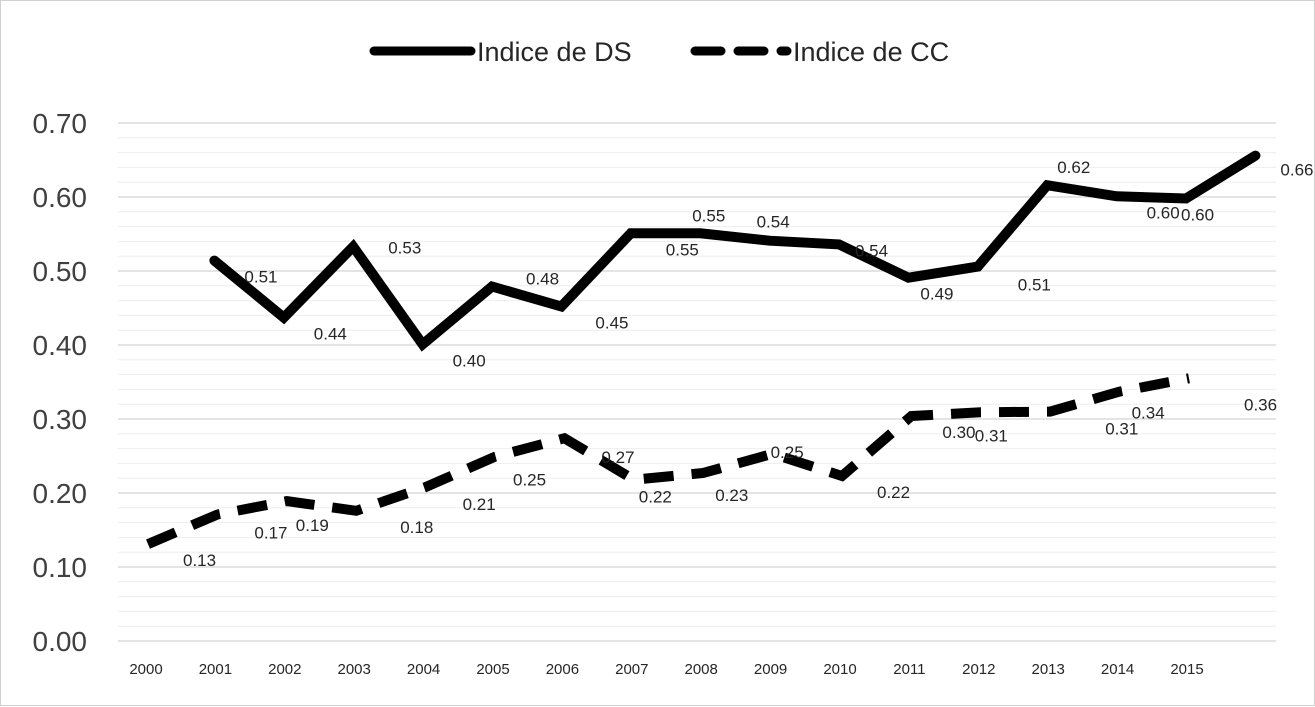 The height and width of the screenshot is (707, 1315). Describe the element at coordinates (1260, 404) in the screenshot. I see `data-label-cc: 0.36` at that location.